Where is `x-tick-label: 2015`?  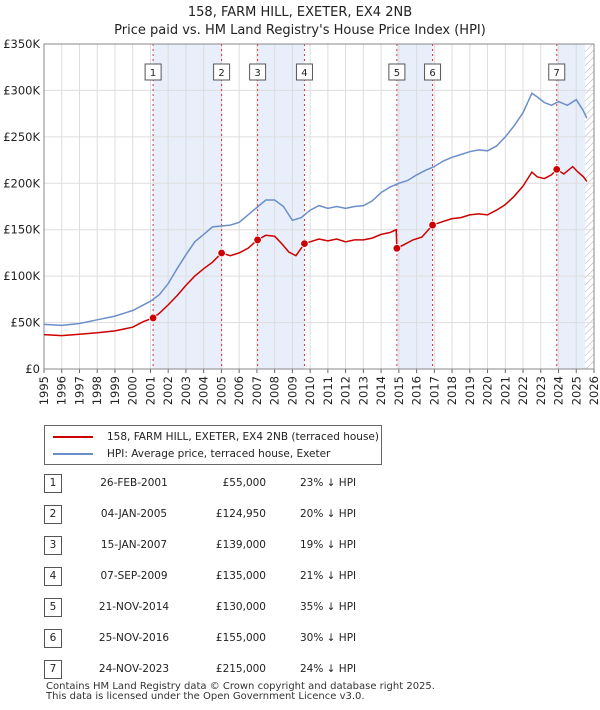
x-tick-label: 2015 is located at coordinates (399, 390).